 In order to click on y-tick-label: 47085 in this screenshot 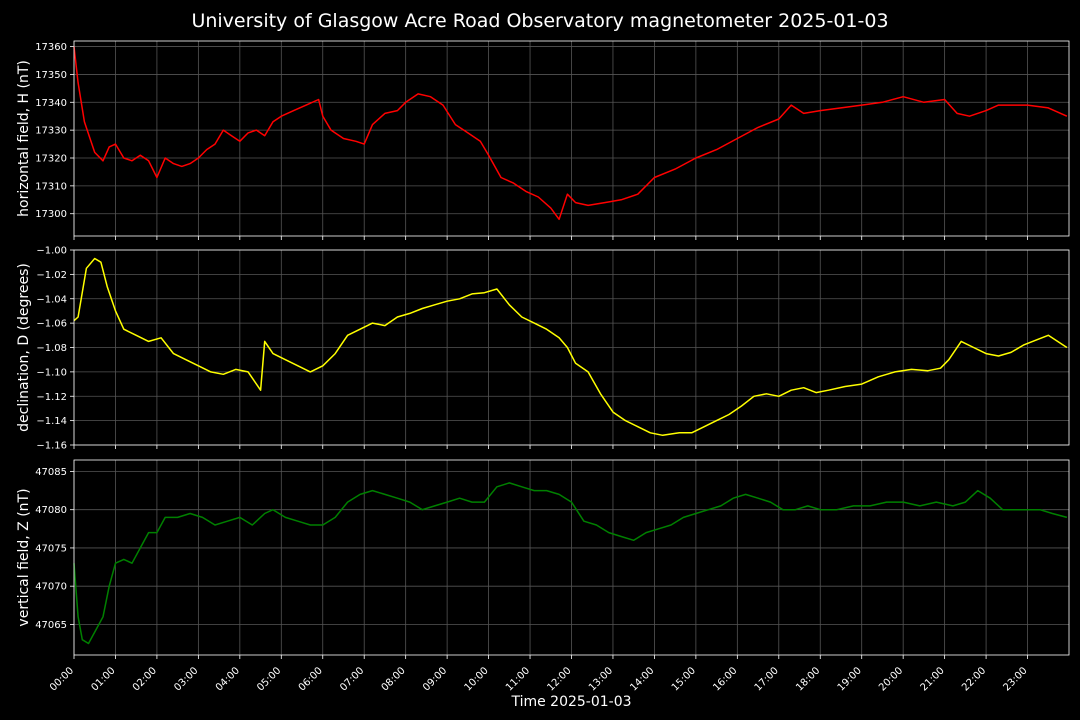, I will do `click(51, 472)`.